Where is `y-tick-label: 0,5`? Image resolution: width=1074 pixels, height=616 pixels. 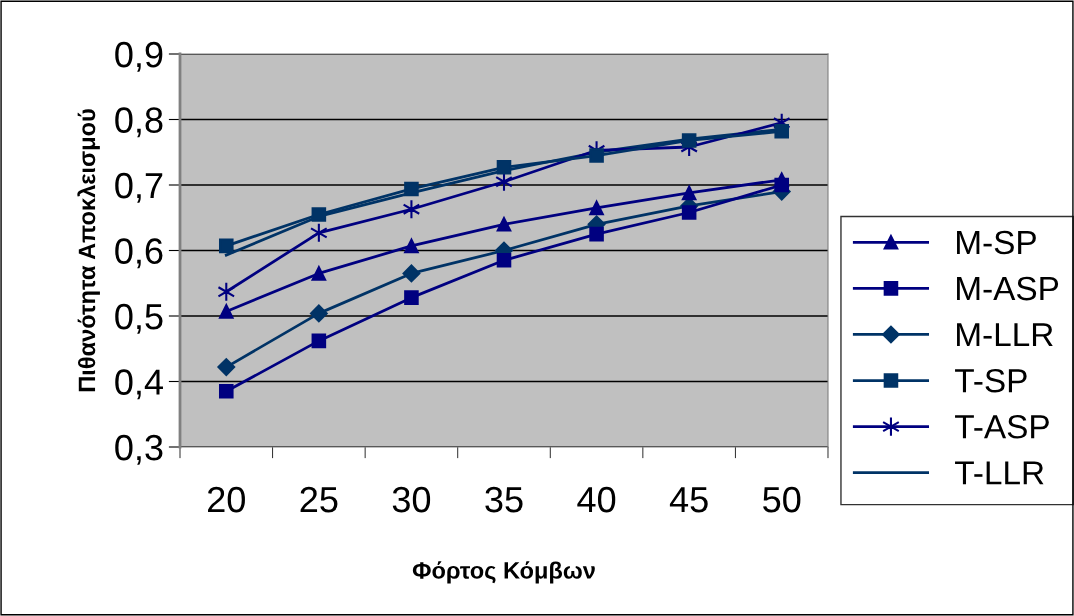
y-tick-label: 0,5 is located at coordinates (139, 318).